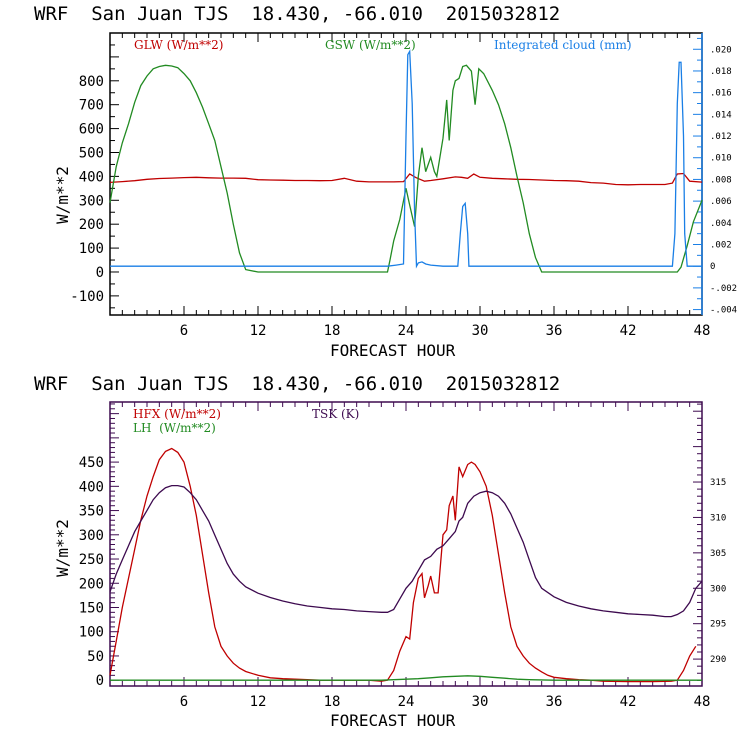 The height and width of the screenshot is (740, 740). I want to click on y-tick-label: 600, so click(91, 130).